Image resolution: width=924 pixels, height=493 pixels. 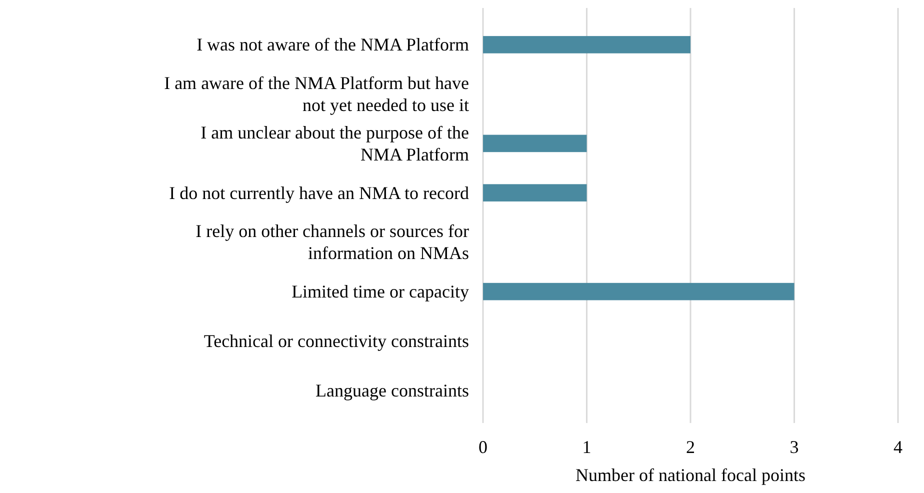 What do you see at coordinates (587, 447) in the screenshot?
I see `x-tick-label: 1` at bounding box center [587, 447].